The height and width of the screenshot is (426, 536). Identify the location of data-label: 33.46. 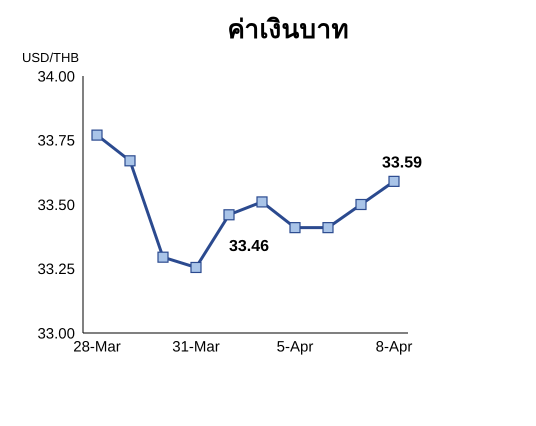
(249, 246).